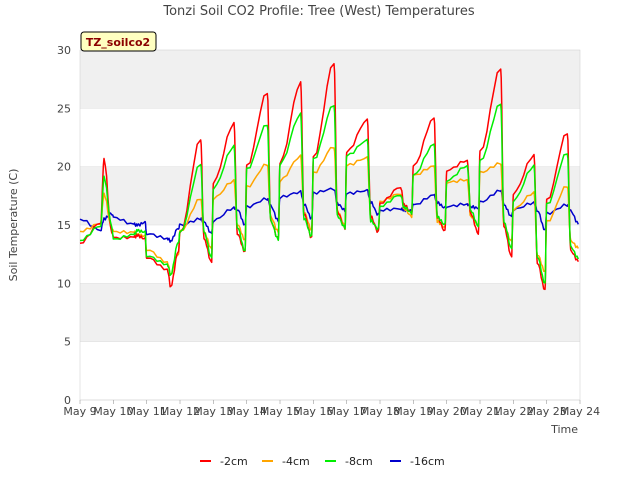  I want to click on legend-label: -2cm, so click(234, 461).